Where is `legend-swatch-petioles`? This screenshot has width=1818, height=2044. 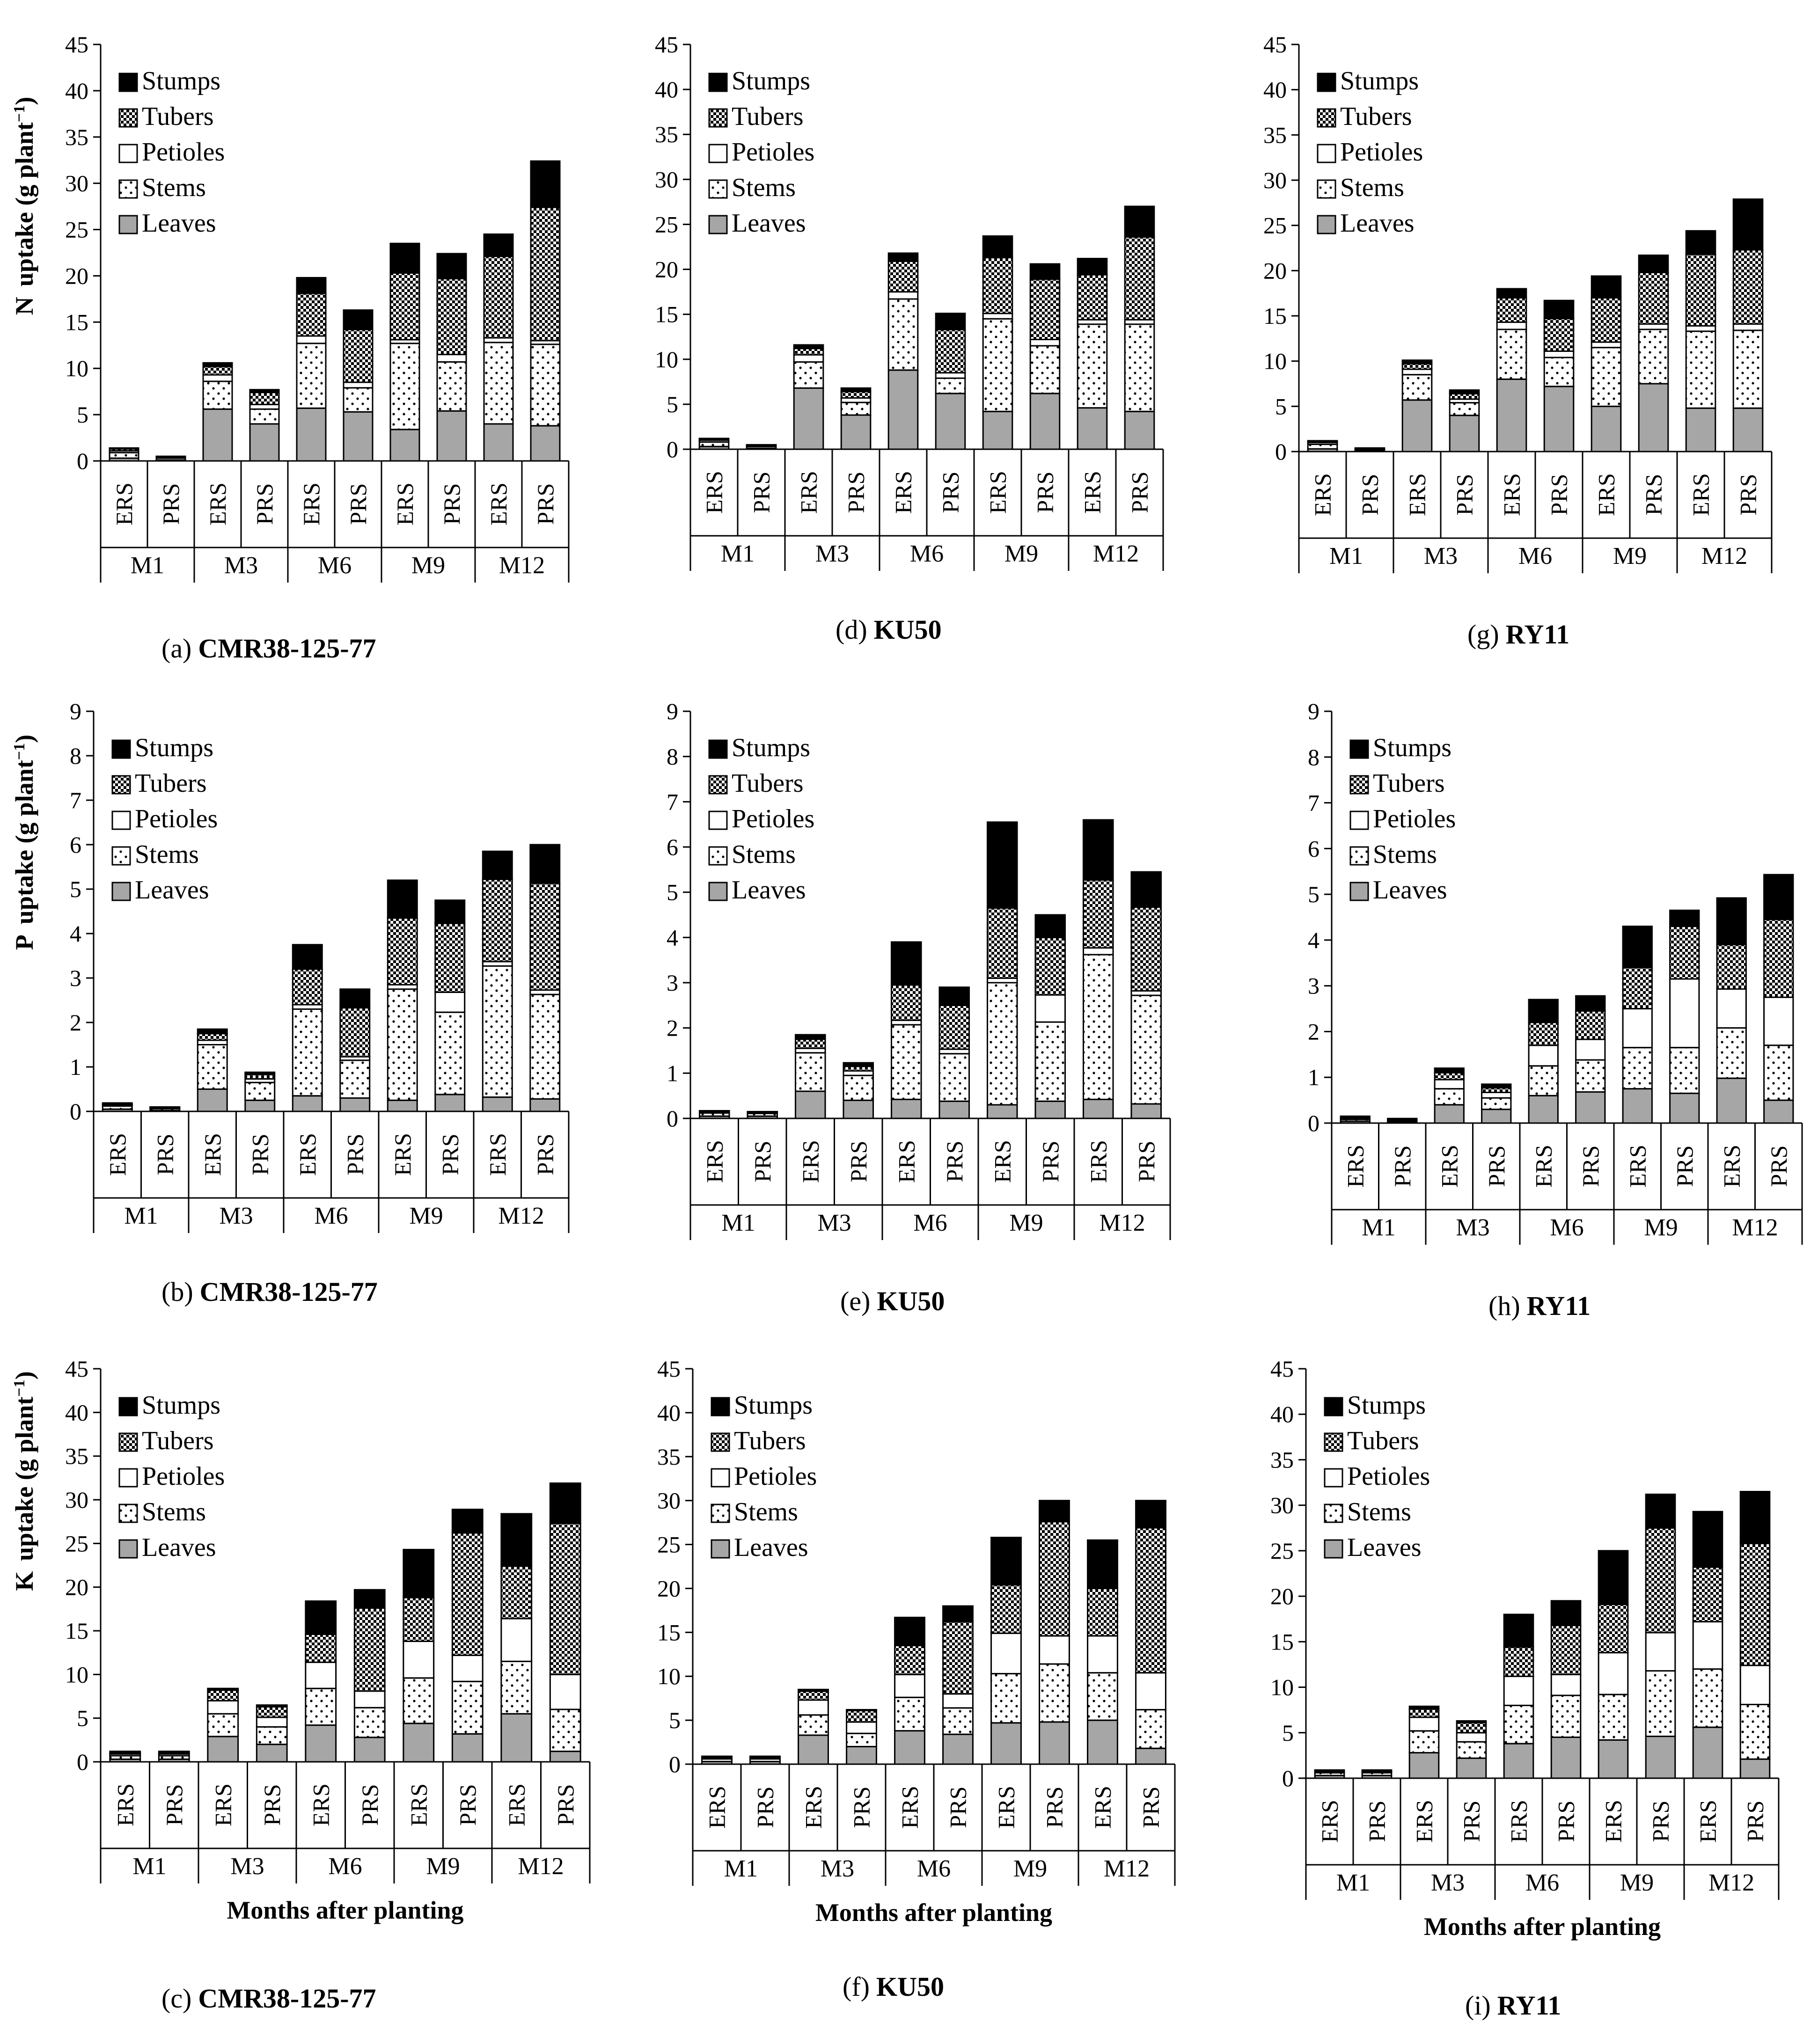
legend-swatch-petioles is located at coordinates (121, 820).